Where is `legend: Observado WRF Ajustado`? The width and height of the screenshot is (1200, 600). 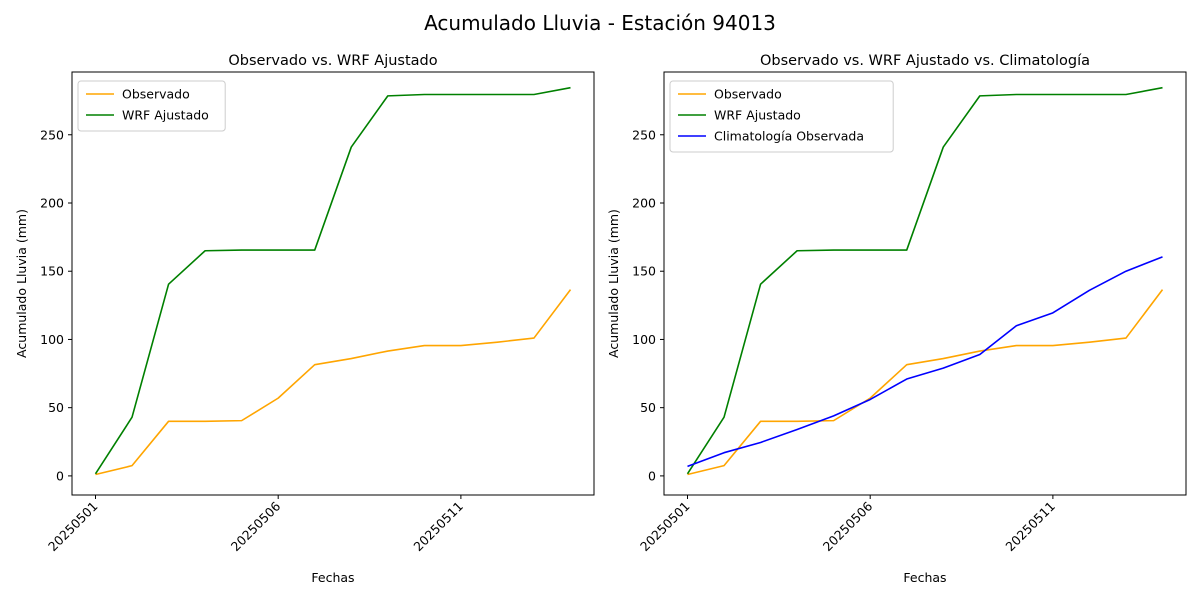
legend: Observado WRF Ajustado is located at coordinates (151, 106).